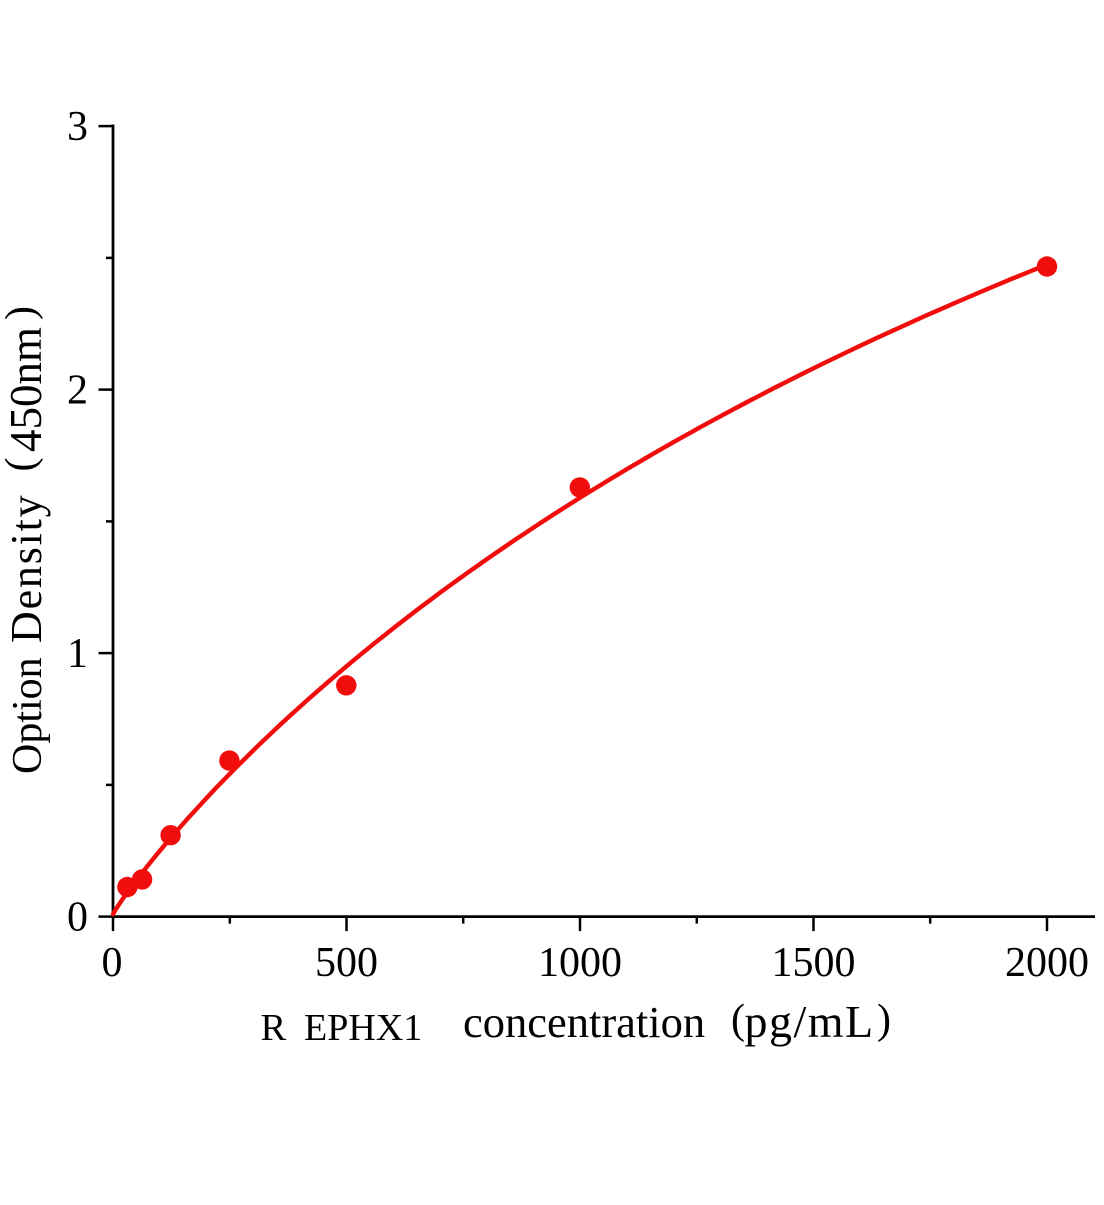 Image resolution: width=1104 pixels, height=1205 pixels. What do you see at coordinates (77, 127) in the screenshot?
I see `svg-text: 3` at bounding box center [77, 127].